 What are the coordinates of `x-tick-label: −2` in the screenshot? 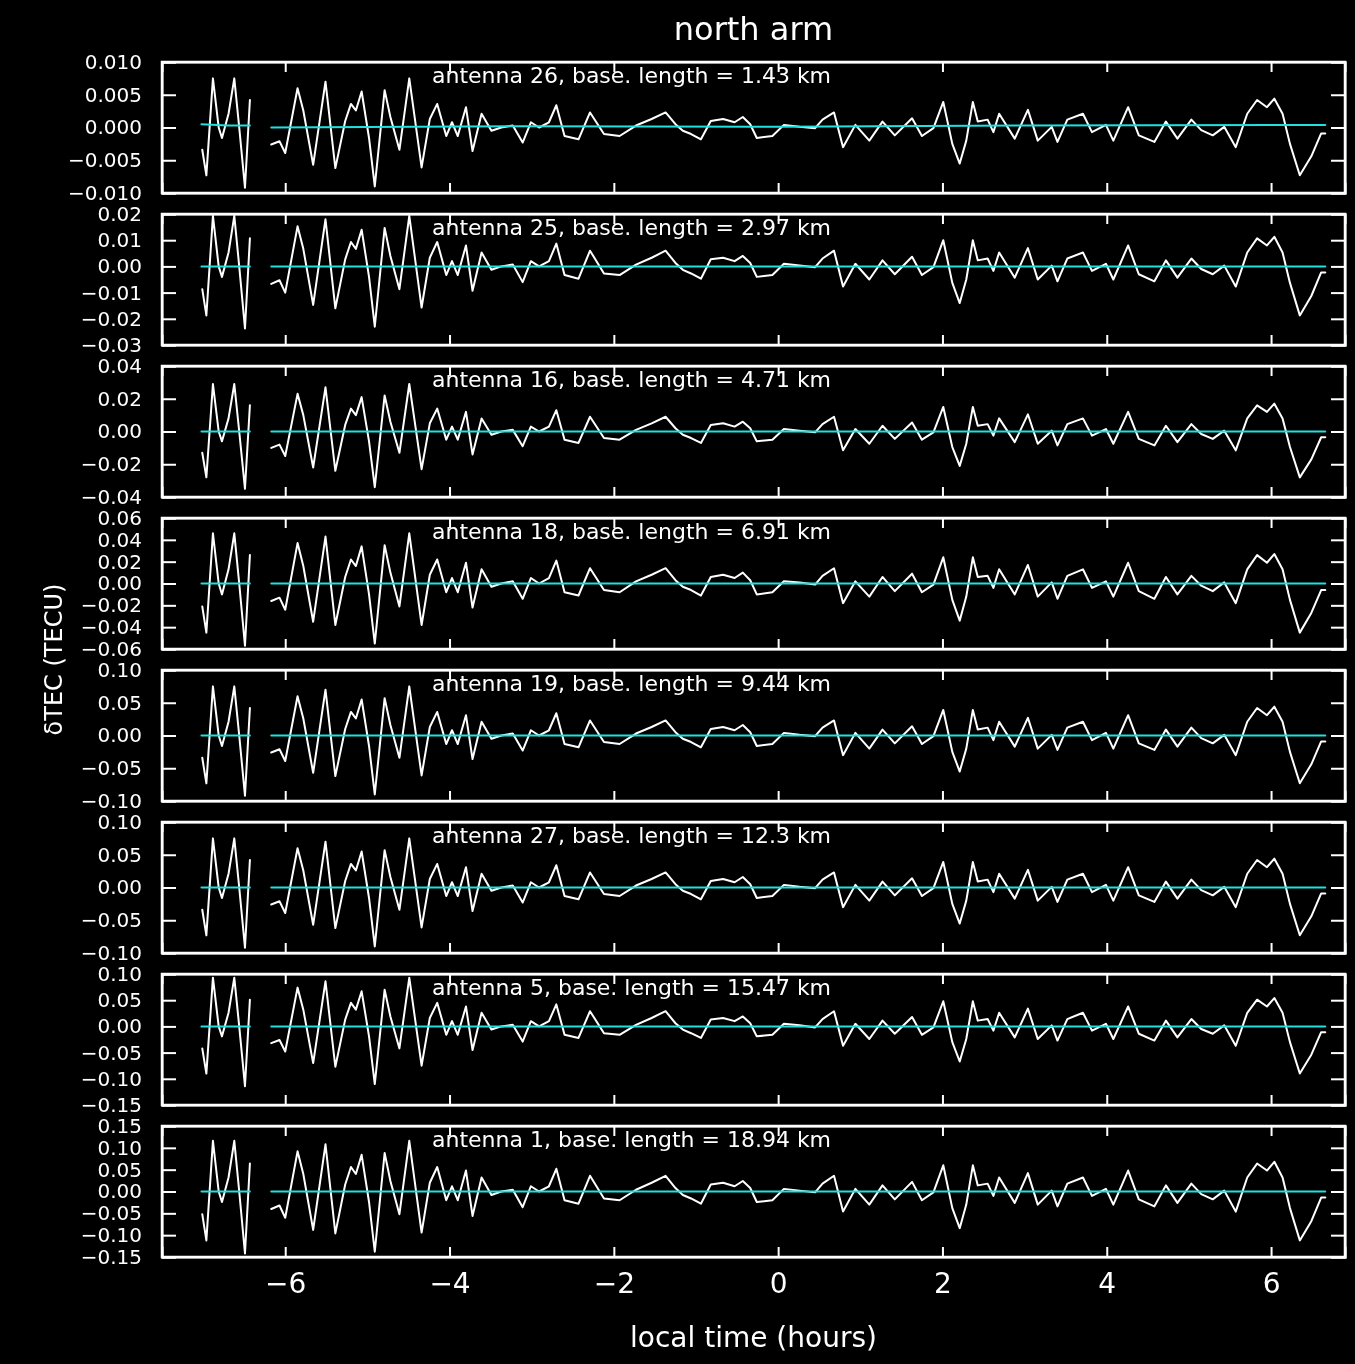 It's located at (614, 1283).